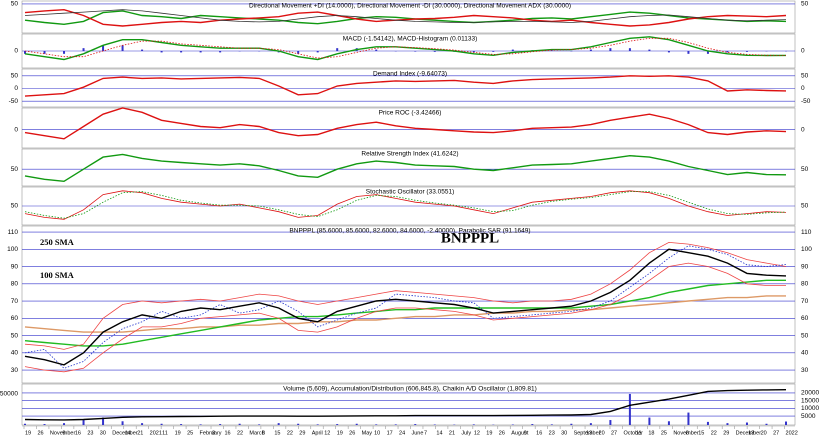 The image size is (830, 439). Describe the element at coordinates (520, 433) in the screenshot. I see `x-tick-label: August` at that location.